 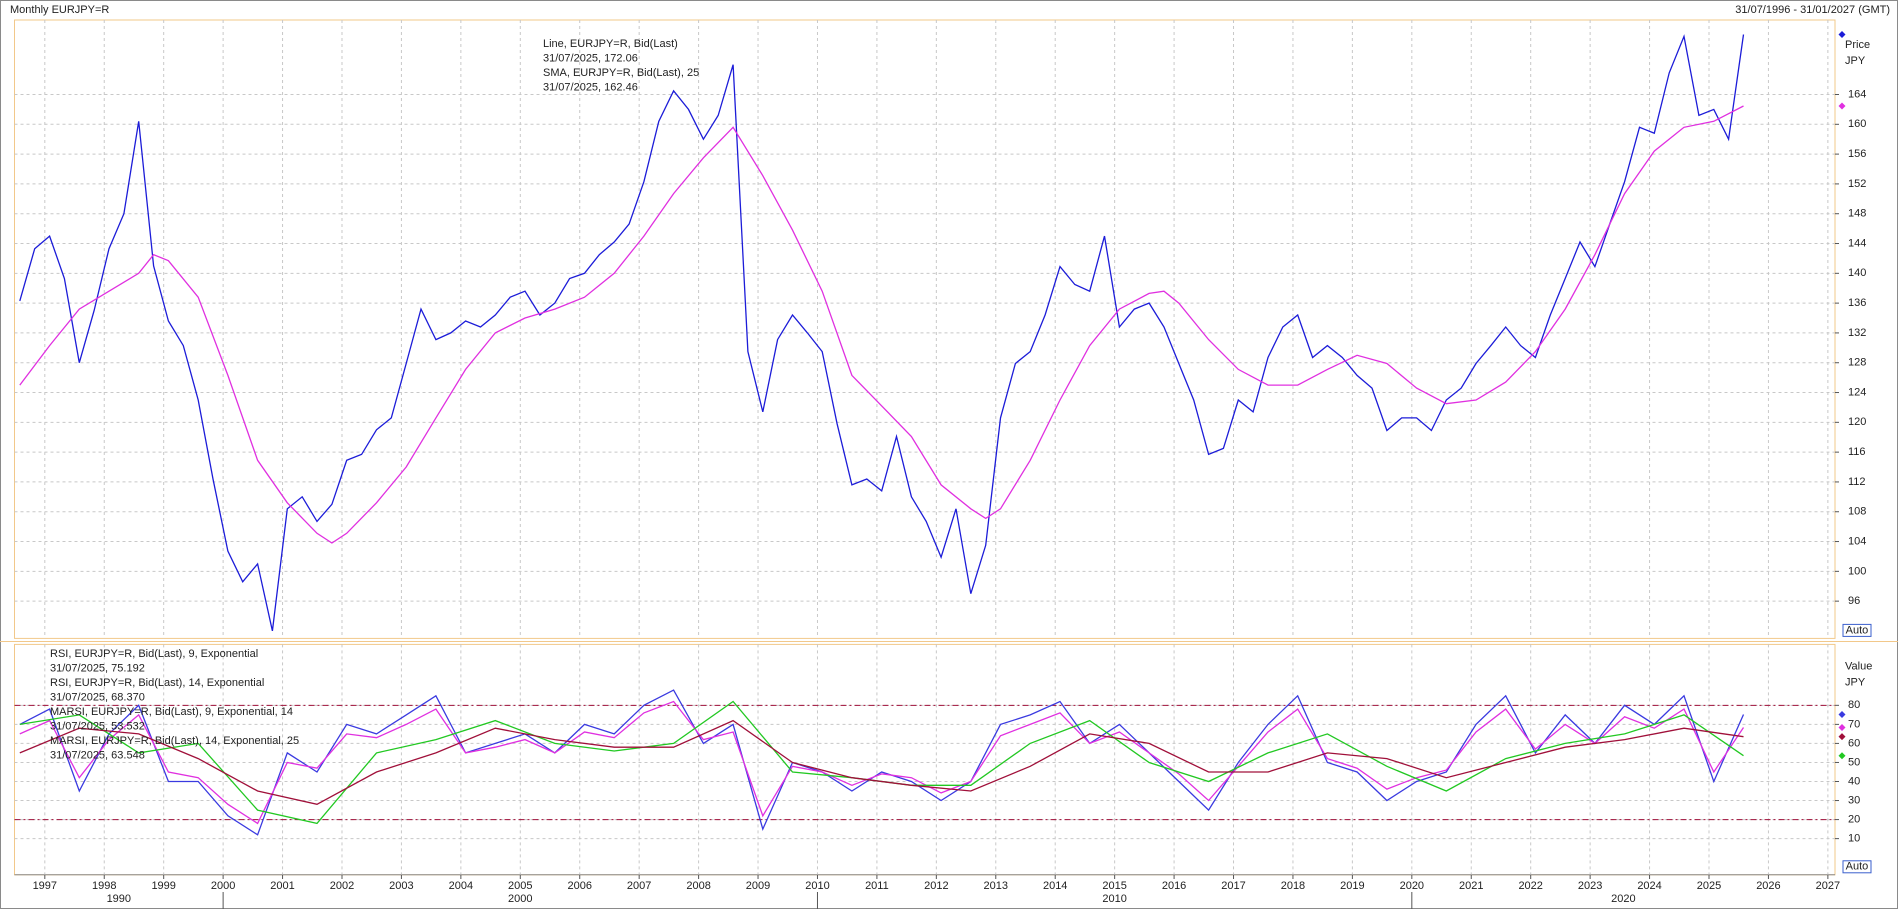 What do you see at coordinates (1857, 94) in the screenshot?
I see `y-tick-label: 164` at bounding box center [1857, 94].